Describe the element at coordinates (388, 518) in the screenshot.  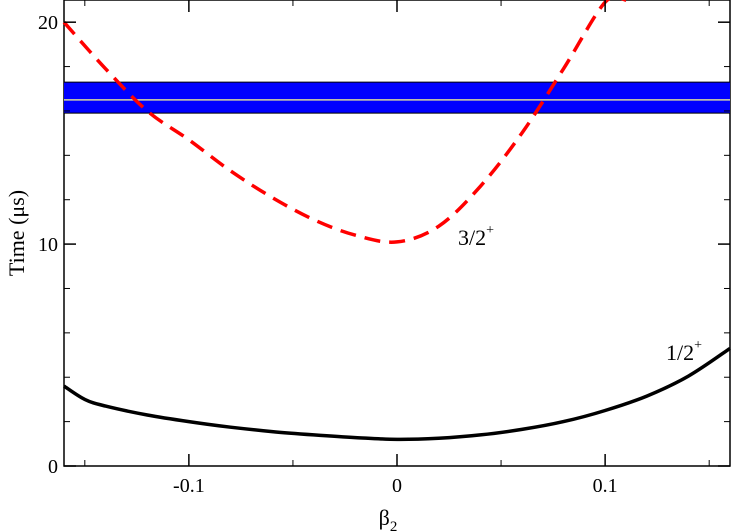
I see `x-axis-title: β2` at that location.